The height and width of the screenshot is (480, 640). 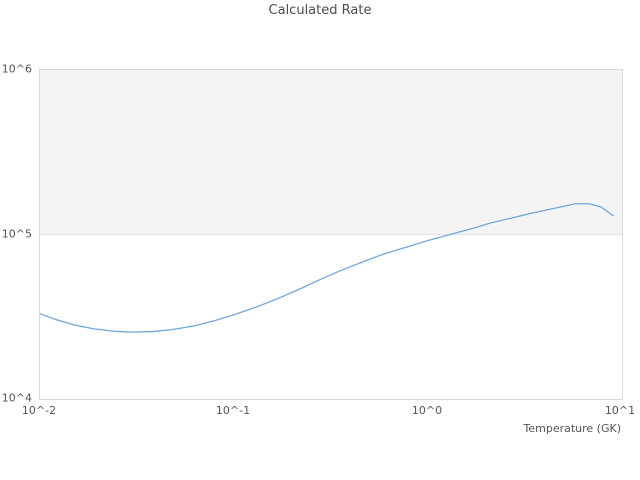 I want to click on x-tick-label-1e-1: 10^-1, so click(x=233, y=410).